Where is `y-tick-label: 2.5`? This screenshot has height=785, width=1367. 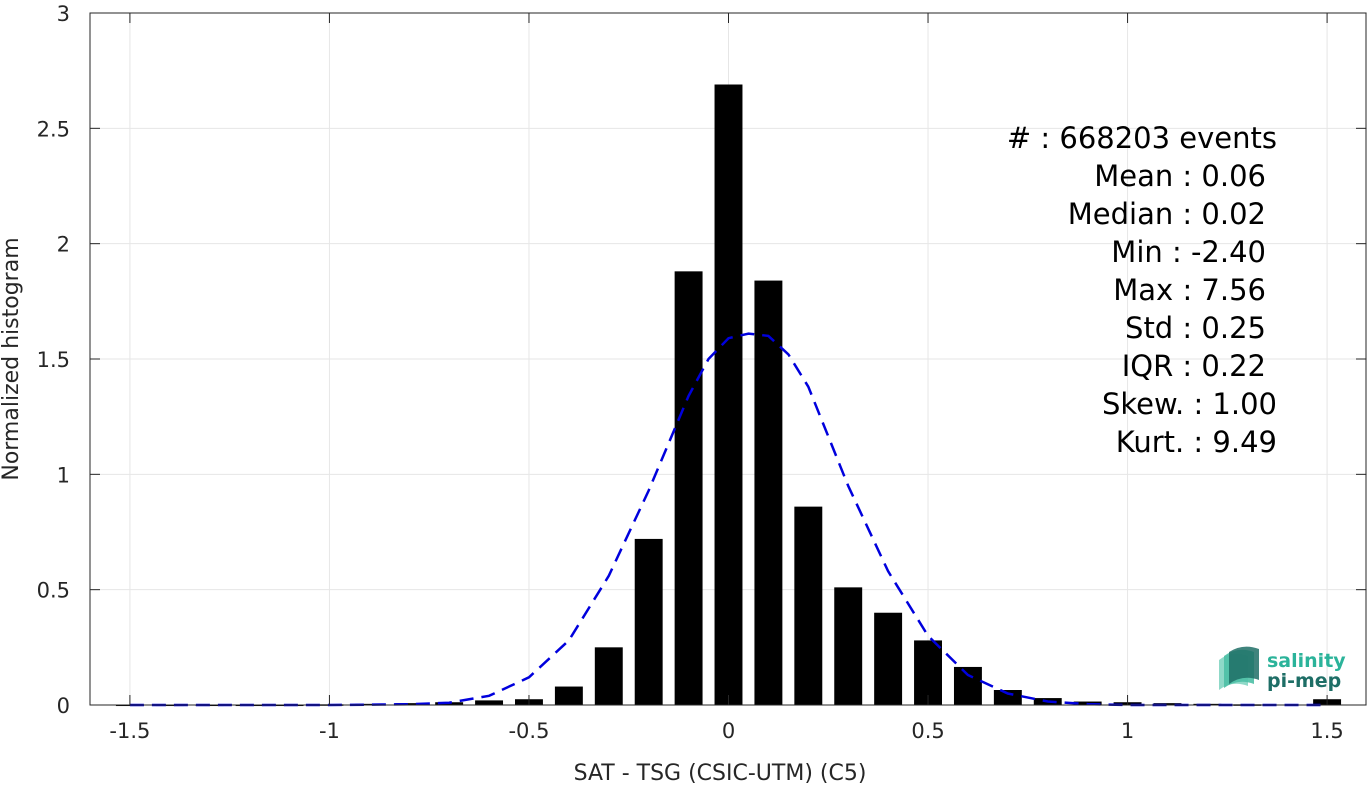
y-tick-label: 2.5 is located at coordinates (53, 129).